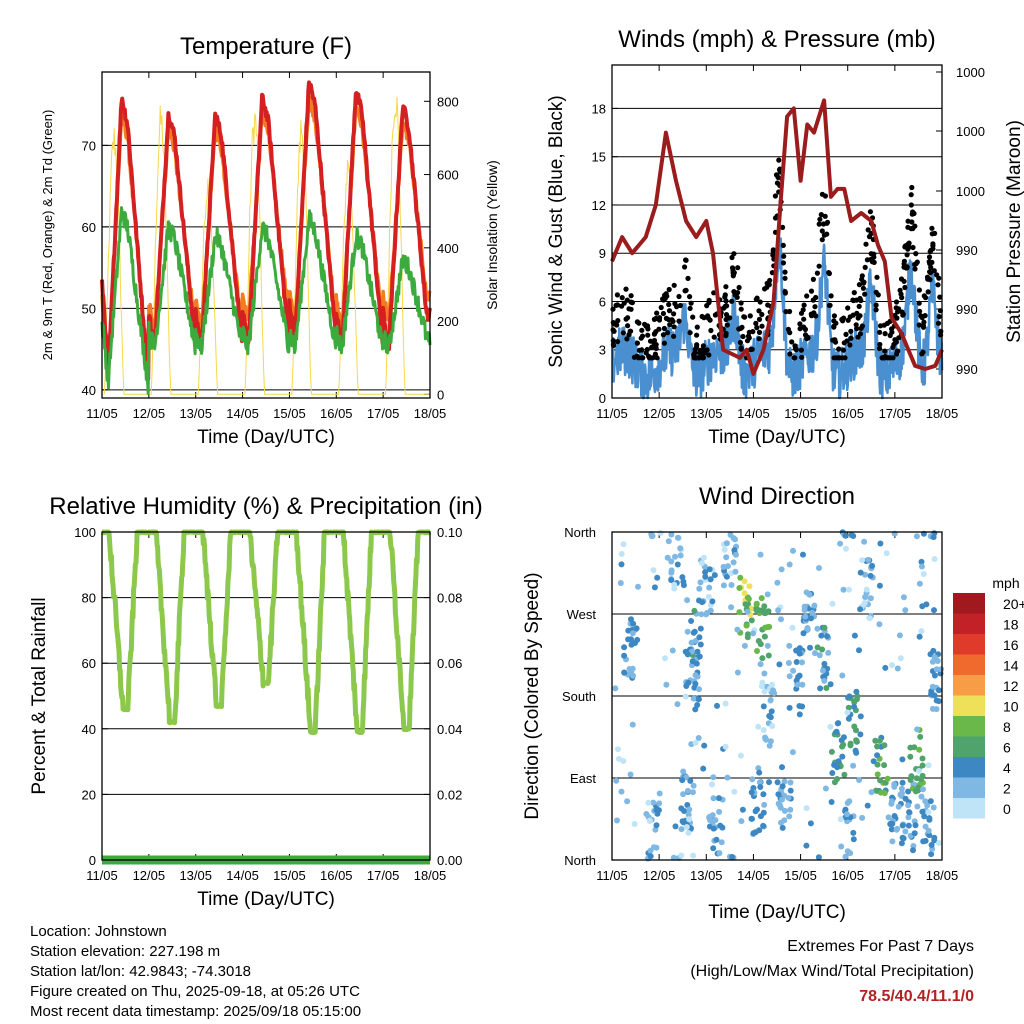 Image resolution: width=1024 pixels, height=1024 pixels. Describe the element at coordinates (1007, 809) in the screenshot. I see `legend-label: 0` at that location.